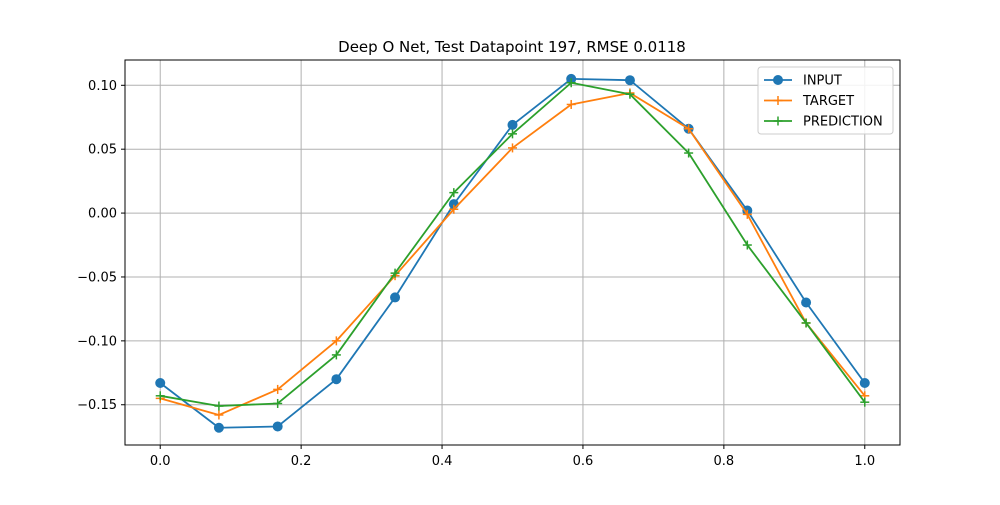 The height and width of the screenshot is (505, 1000). I want to click on x-tick-label: 0.2, so click(301, 461).